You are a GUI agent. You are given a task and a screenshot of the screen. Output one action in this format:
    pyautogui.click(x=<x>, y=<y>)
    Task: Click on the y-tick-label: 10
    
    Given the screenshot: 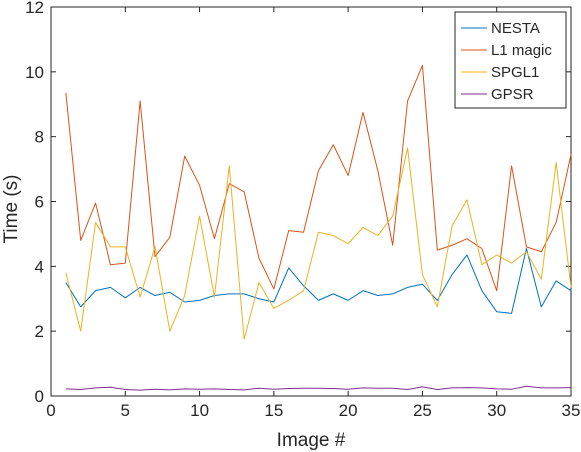 What is the action you would take?
    pyautogui.click(x=34, y=72)
    